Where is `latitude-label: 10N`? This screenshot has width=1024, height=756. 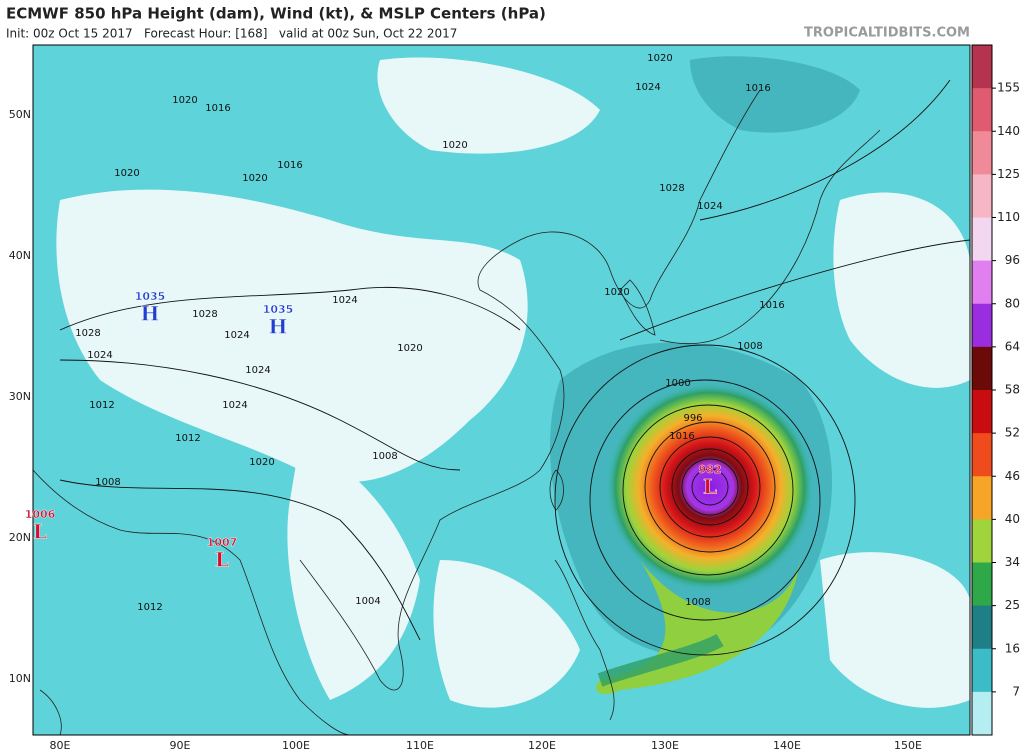 latitude-label: 10N is located at coordinates (20, 678).